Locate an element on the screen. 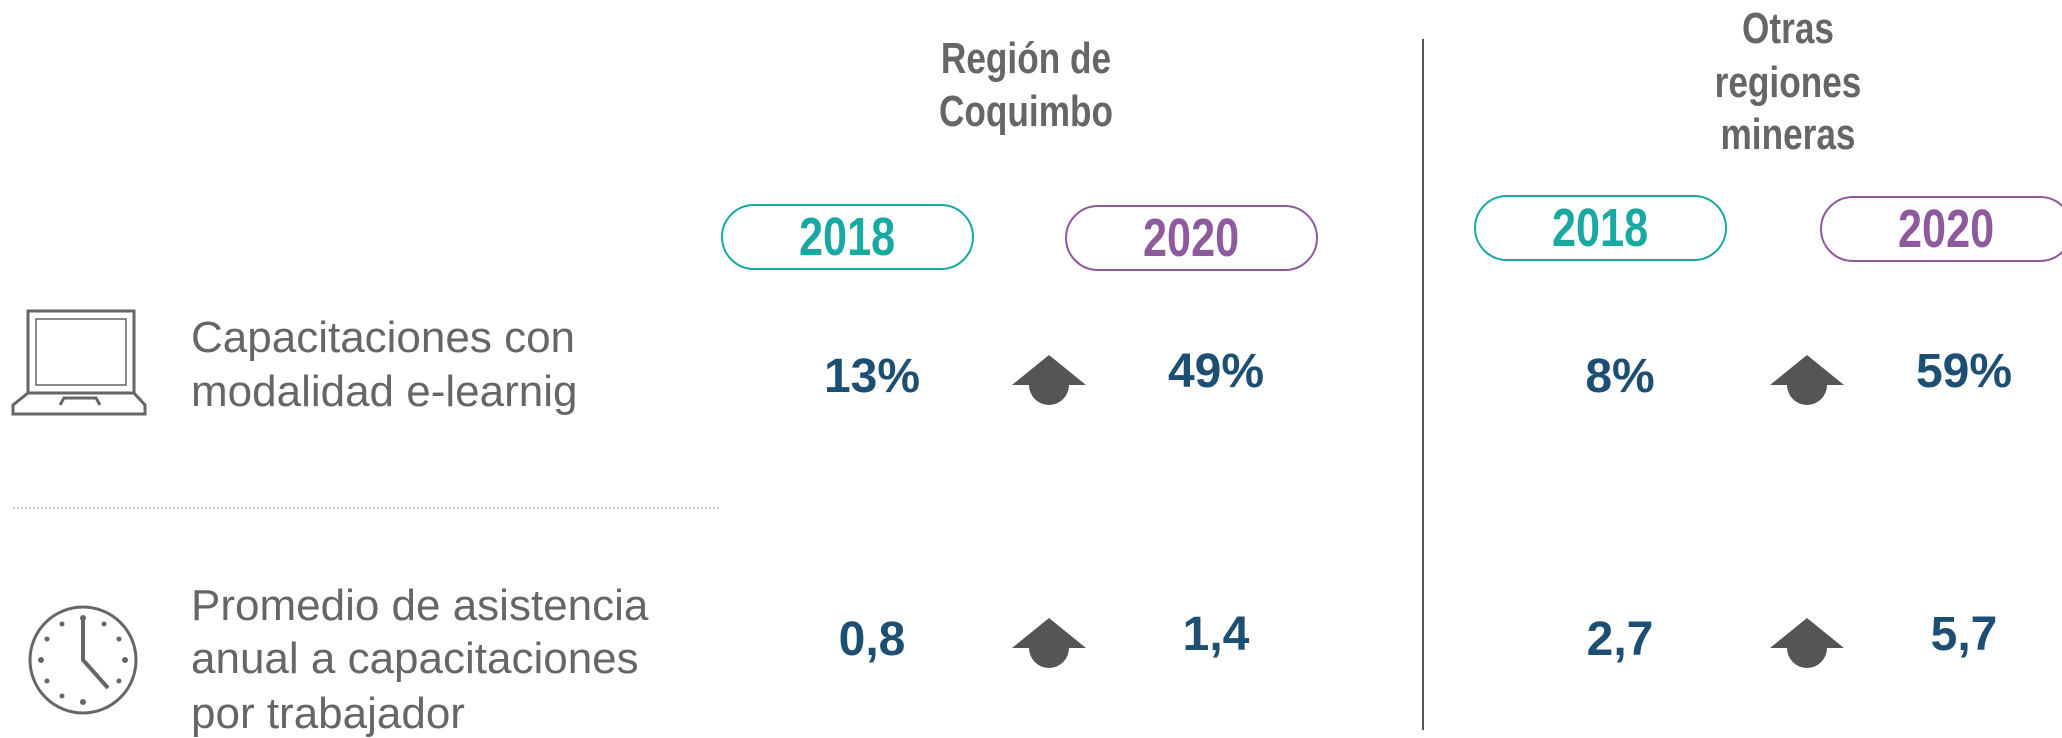 The image size is (2062, 738). value: 5,7 is located at coordinates (1964, 634).